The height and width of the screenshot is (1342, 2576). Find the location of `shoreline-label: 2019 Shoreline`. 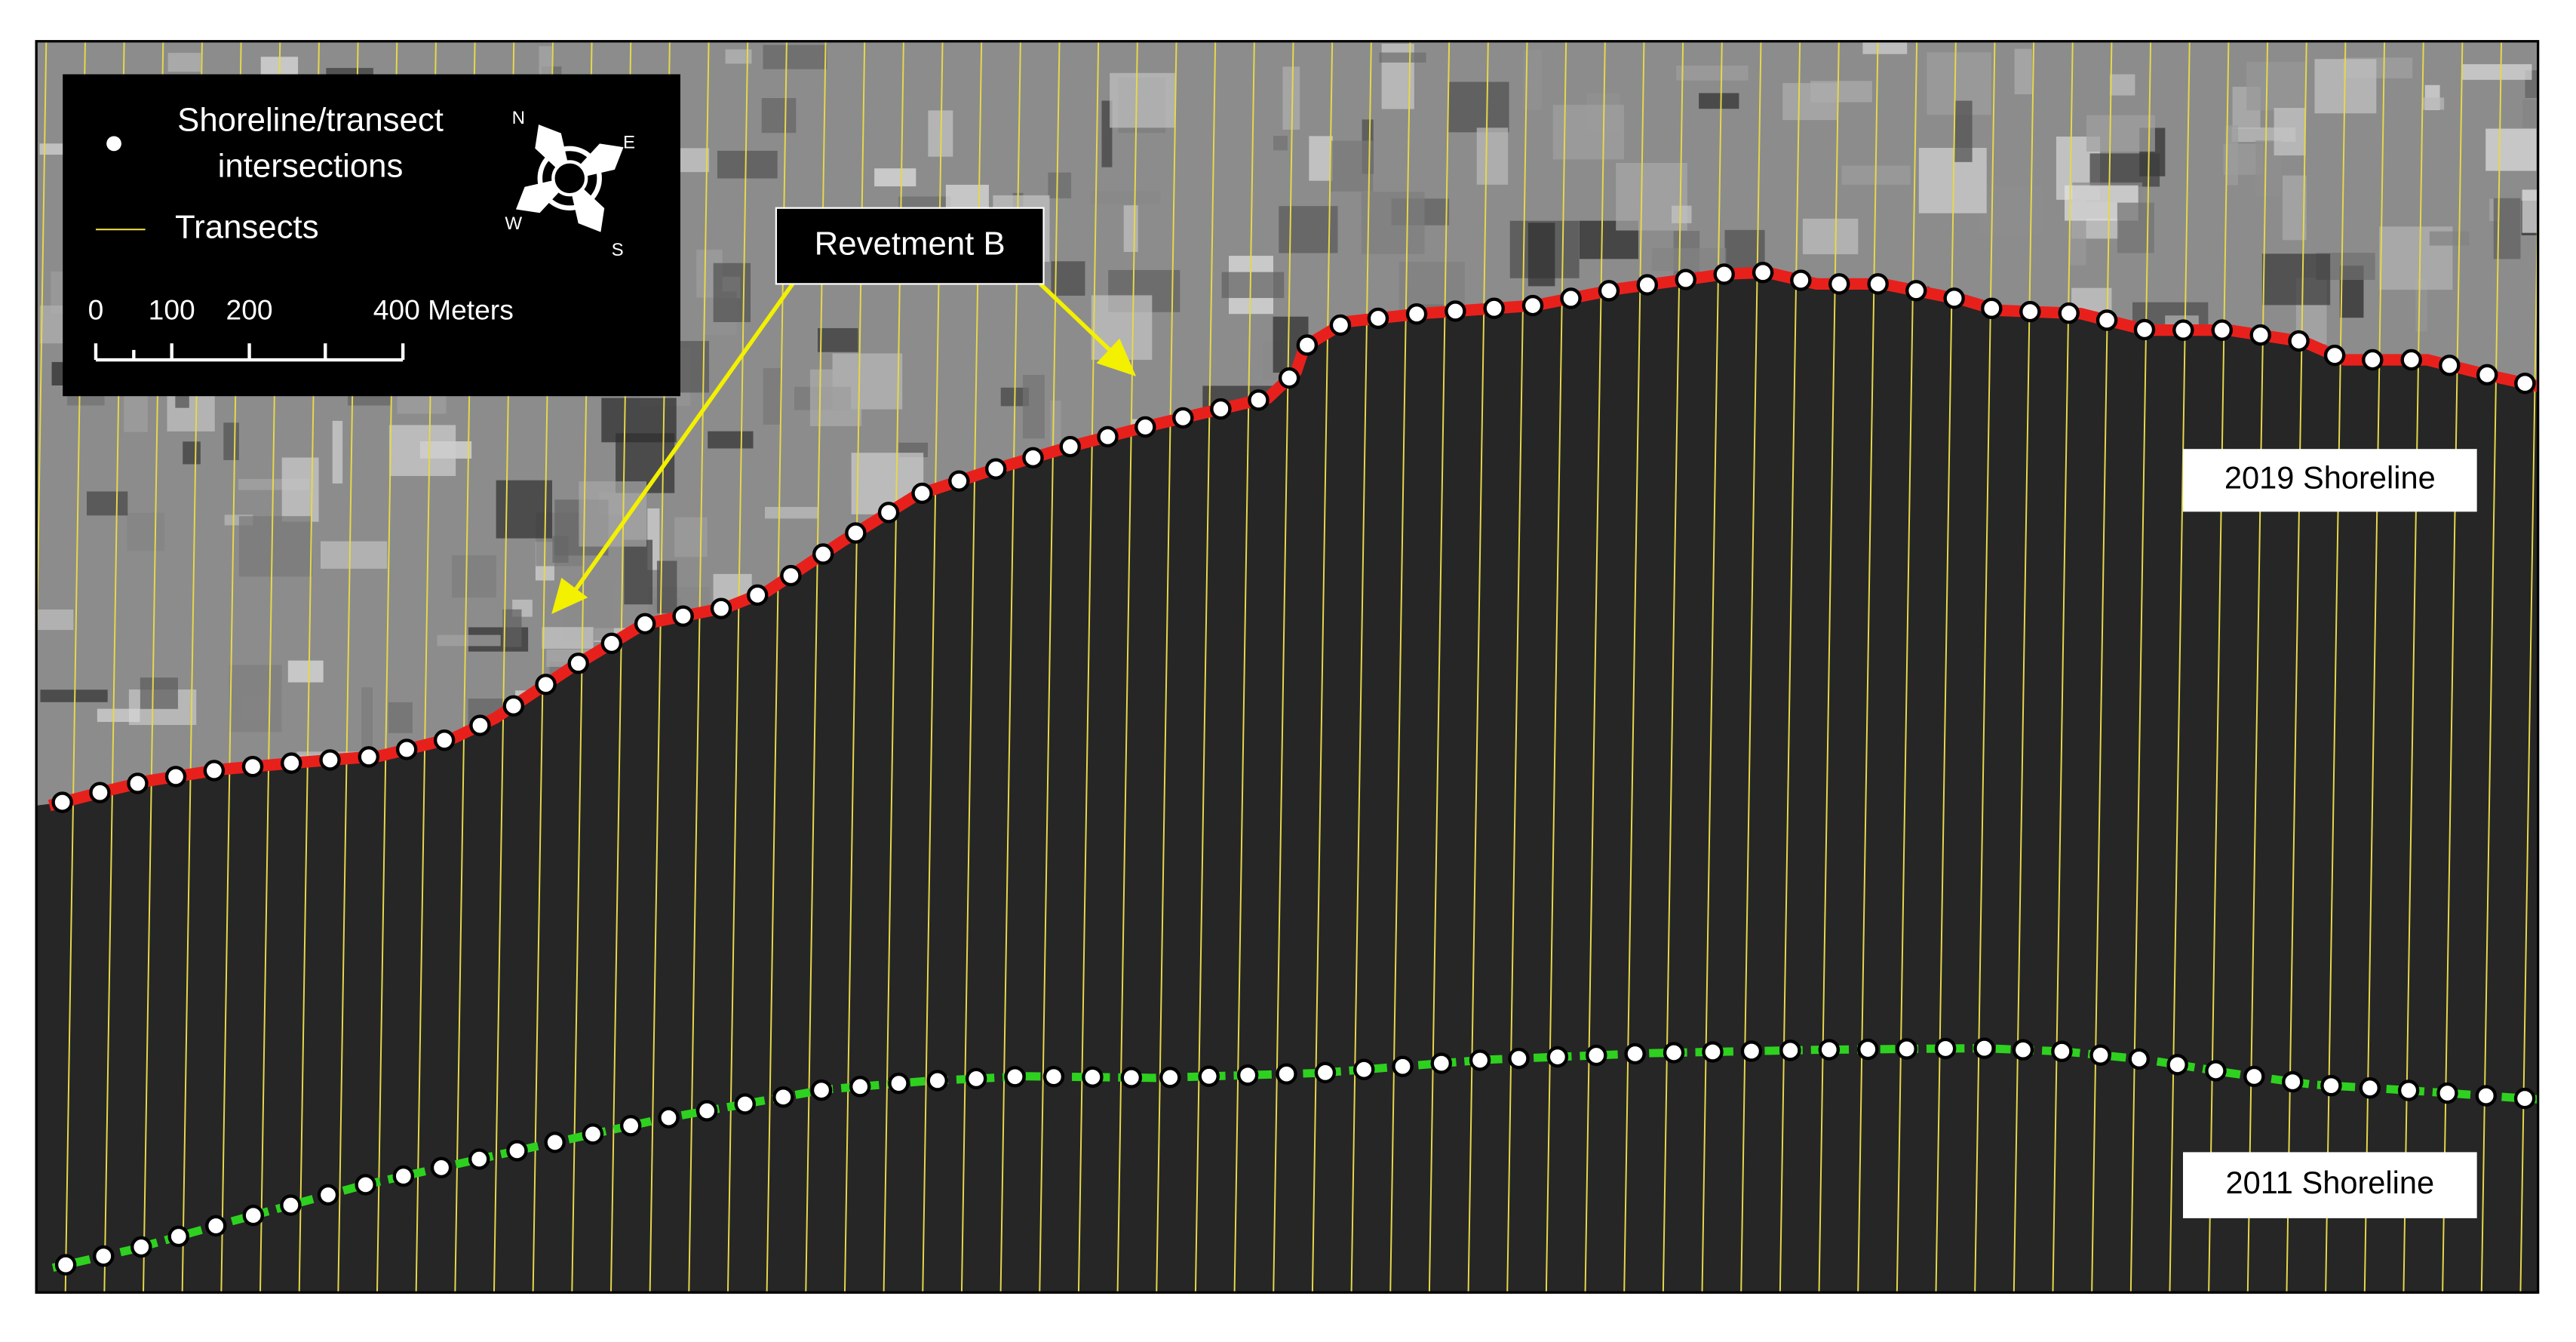

shoreline-label: 2019 Shoreline is located at coordinates (2330, 478).